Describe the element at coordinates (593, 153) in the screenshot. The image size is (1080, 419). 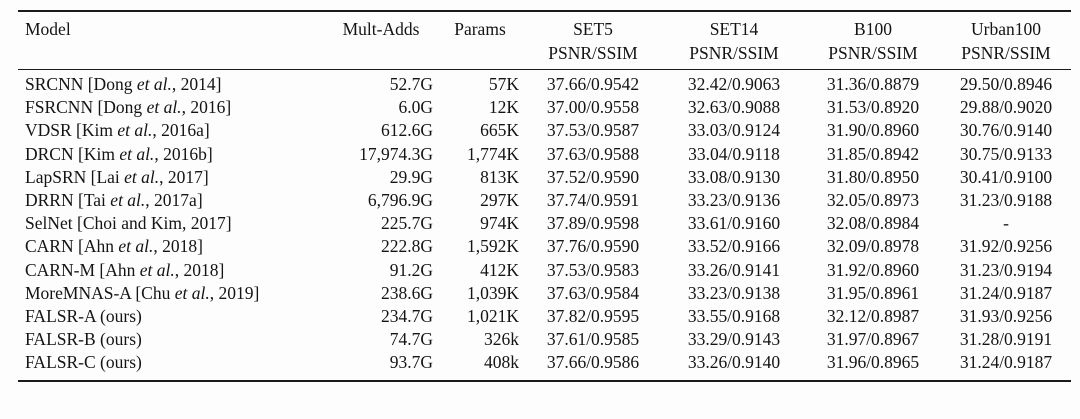
I see `cell-set5: 37.63/0.9588` at that location.